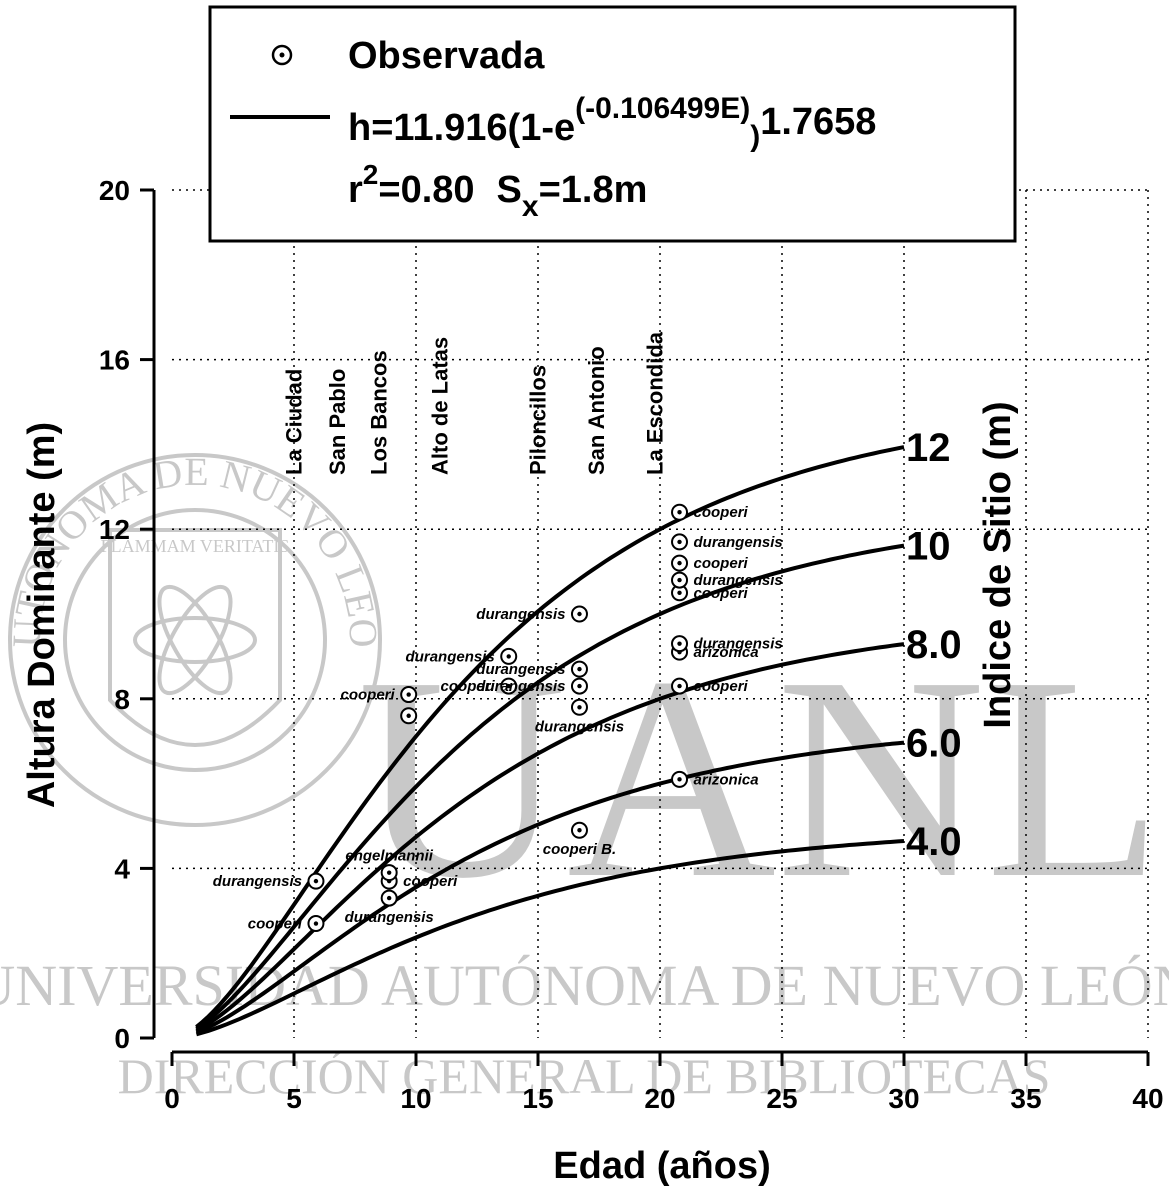 The image size is (1169, 1192). Describe the element at coordinates (355, 190) in the screenshot. I see `r-prefix: r` at that location.